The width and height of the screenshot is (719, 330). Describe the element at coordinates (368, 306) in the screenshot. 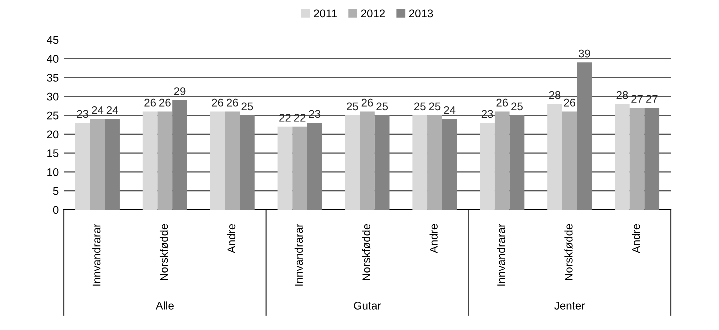

I see `text: Gutar` at that location.